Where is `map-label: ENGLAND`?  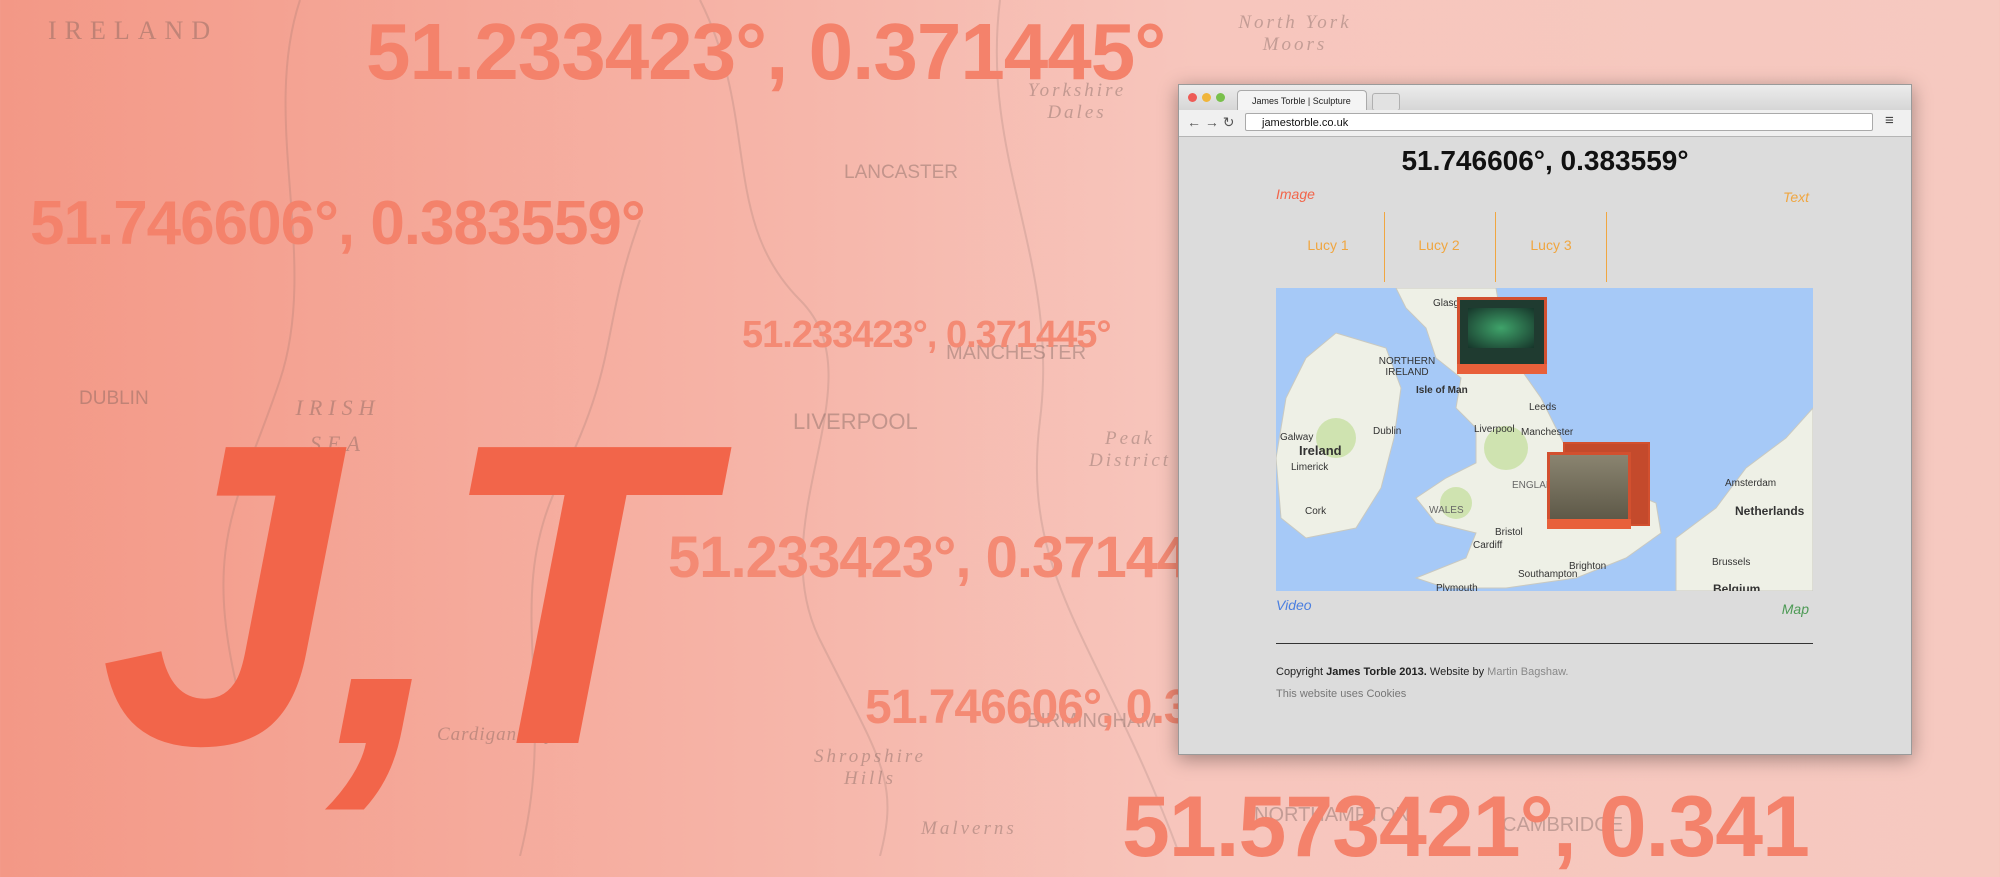
map-label: ENGLAND is located at coordinates (1536, 485).